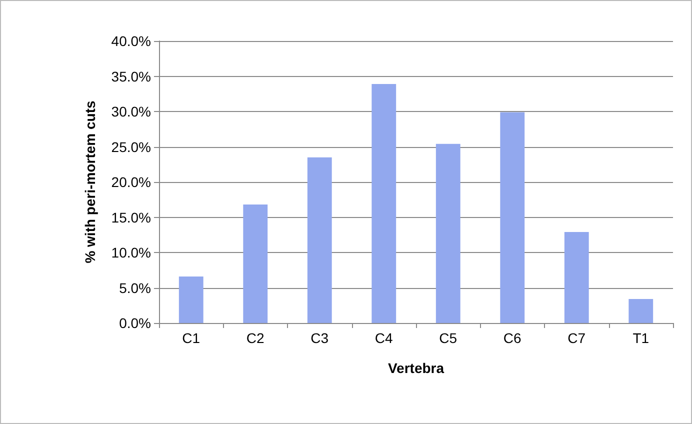 The image size is (692, 424). Describe the element at coordinates (255, 338) in the screenshot. I see `x-tick-label: C2` at that location.